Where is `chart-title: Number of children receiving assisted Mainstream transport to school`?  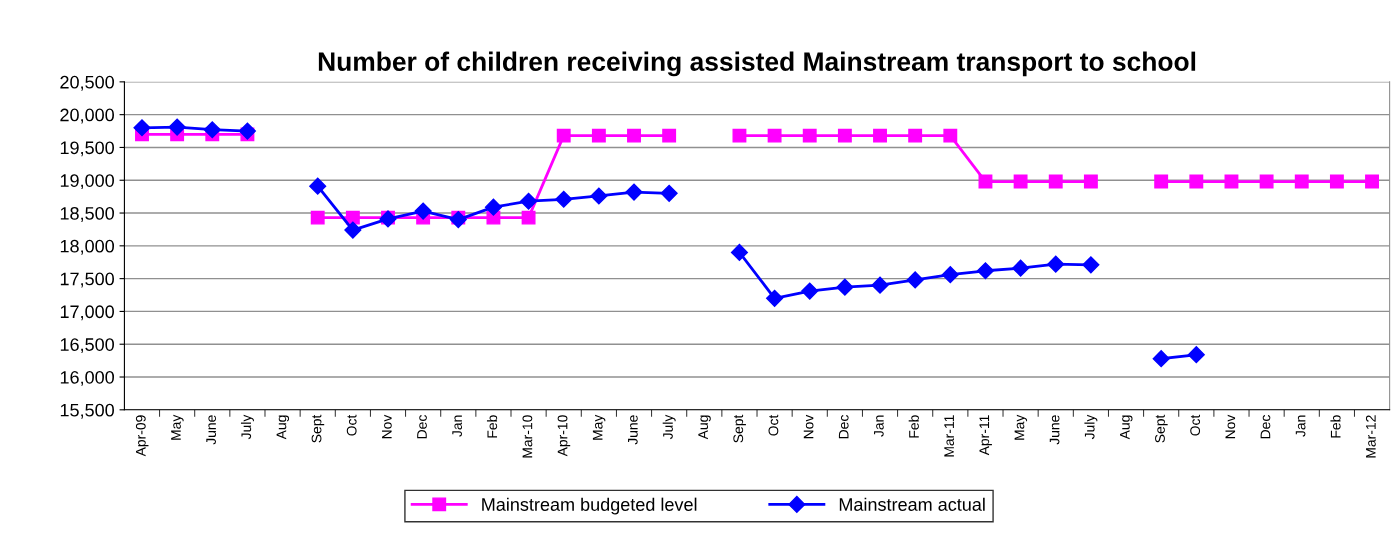 chart-title: Number of children receiving assisted Mainstream transport to school is located at coordinates (757, 64).